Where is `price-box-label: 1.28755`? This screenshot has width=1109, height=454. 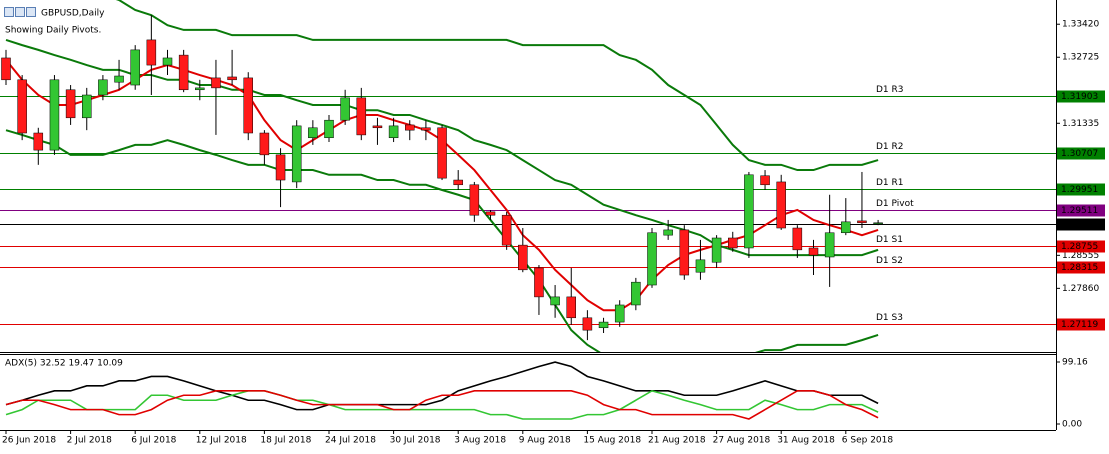 price-box-label: 1.28755 is located at coordinates (1079, 247).